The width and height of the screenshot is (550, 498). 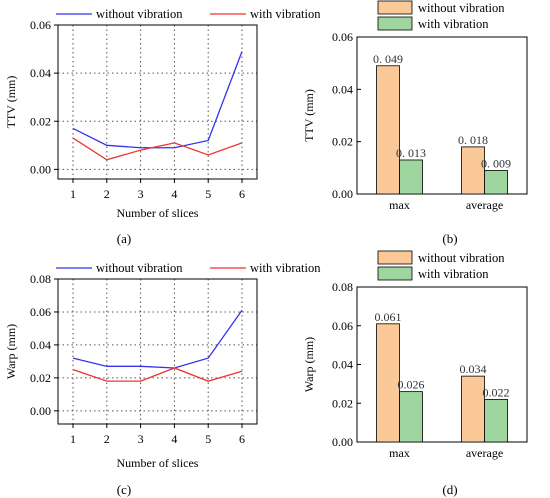 What do you see at coordinates (449, 489) in the screenshot?
I see `panel-label: (d)` at bounding box center [449, 489].